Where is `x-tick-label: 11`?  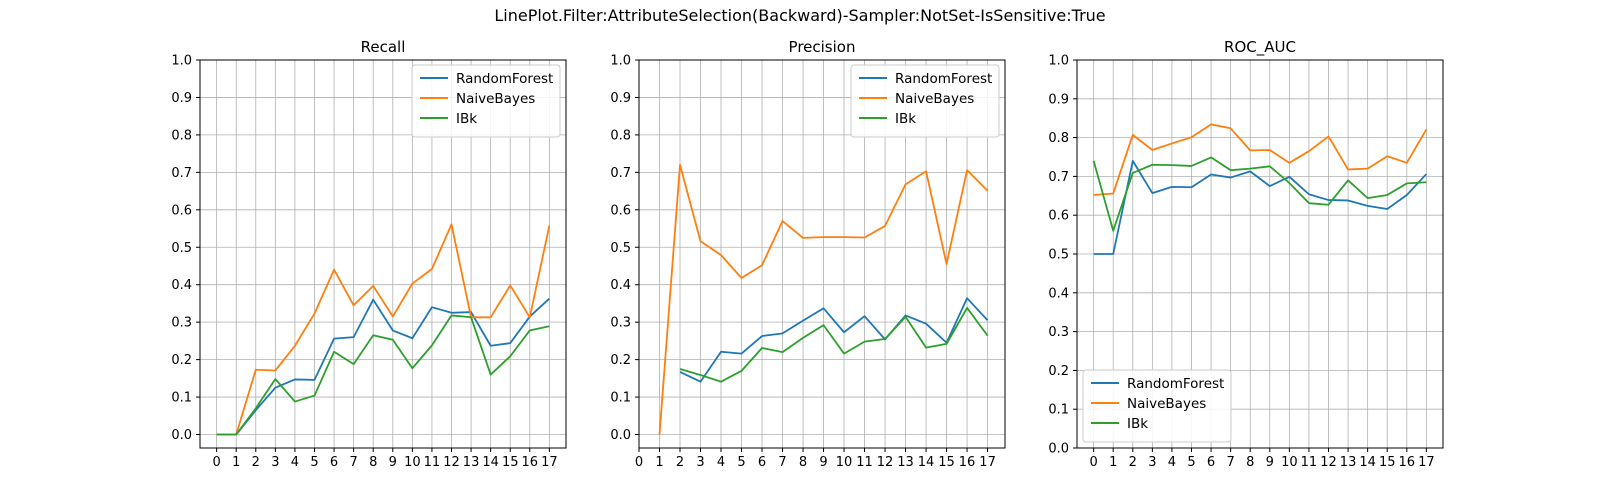
x-tick-label: 11 is located at coordinates (432, 462).